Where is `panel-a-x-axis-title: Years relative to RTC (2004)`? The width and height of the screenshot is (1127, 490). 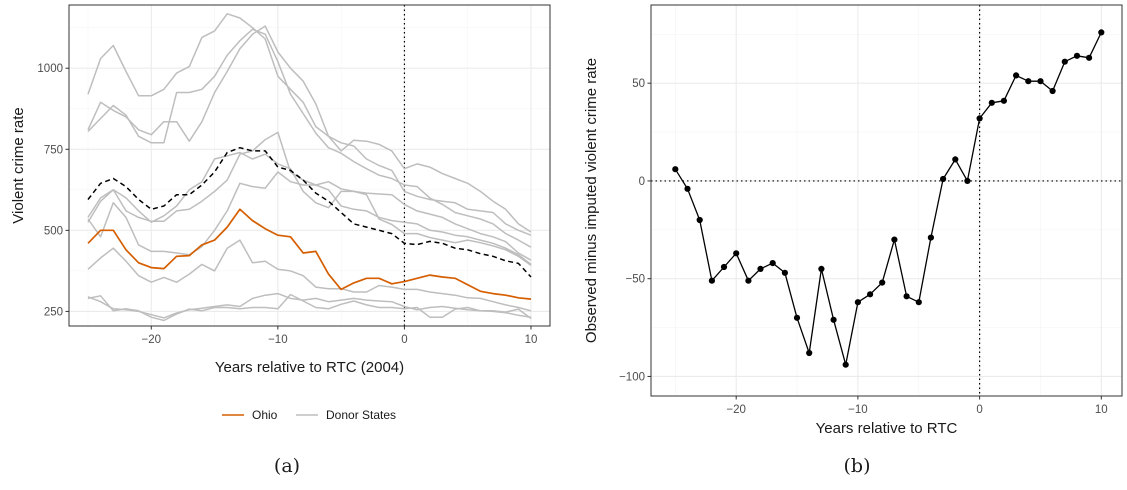
panel-a-x-axis-title: Years relative to RTC (2004) is located at coordinates (309, 367).